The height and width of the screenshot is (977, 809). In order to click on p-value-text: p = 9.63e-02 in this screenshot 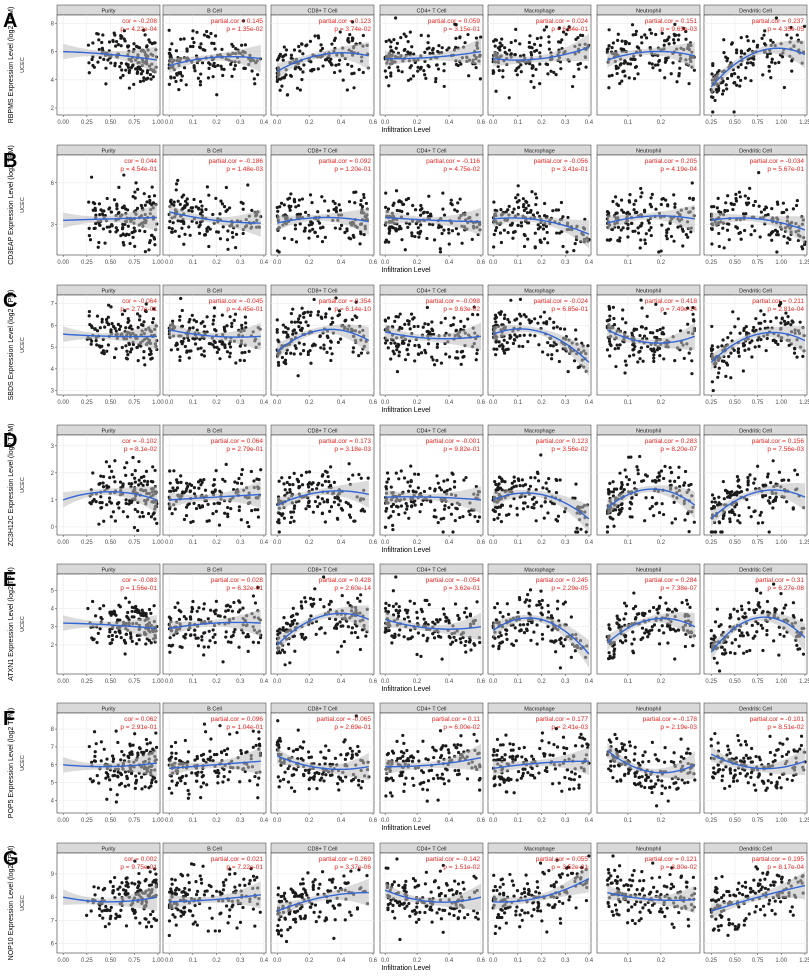, I will do `click(461, 309)`.